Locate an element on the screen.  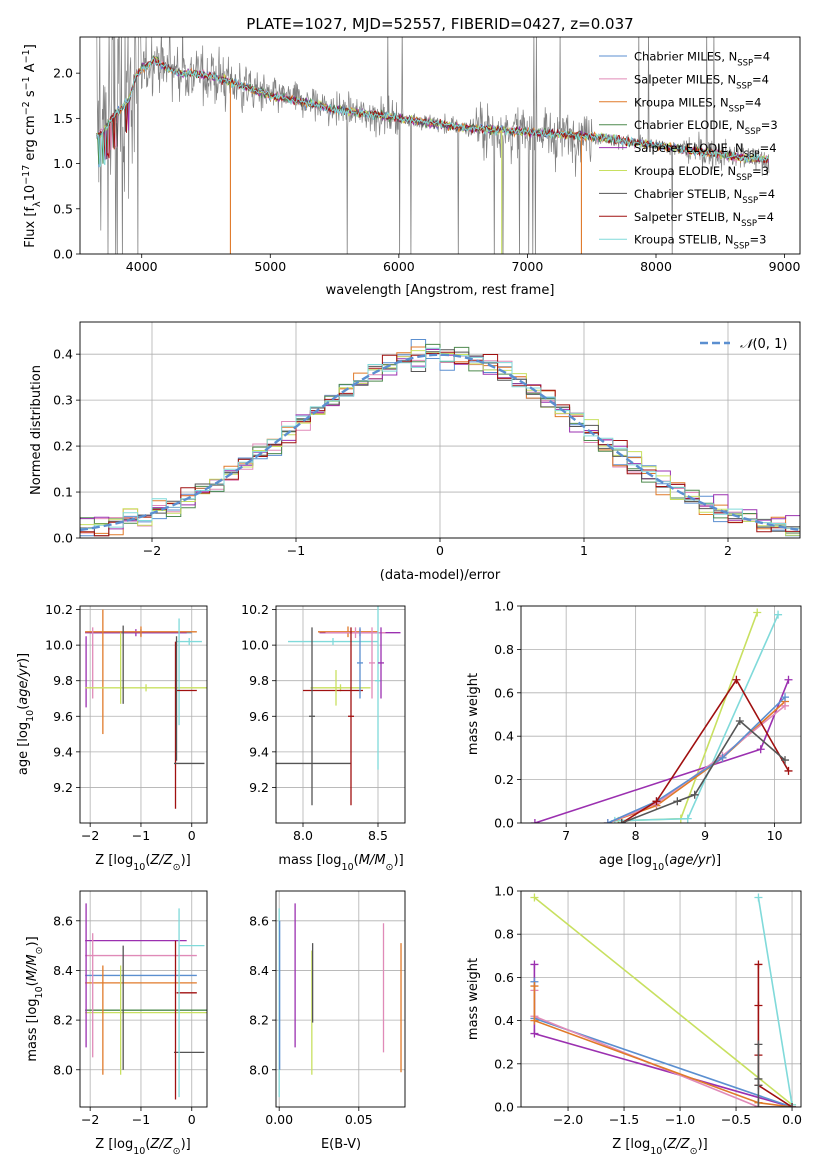
y-tick-label: 9.6 is located at coordinates (259, 716).